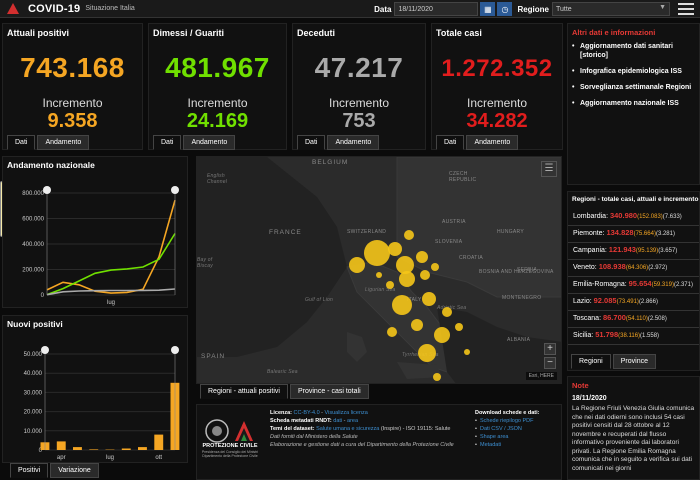 The height and width of the screenshot is (480, 700). Describe the element at coordinates (633, 336) in the screenshot. I see `region-ranking-item: Sicilia: 51.798(38.116)(1.558)` at that location.